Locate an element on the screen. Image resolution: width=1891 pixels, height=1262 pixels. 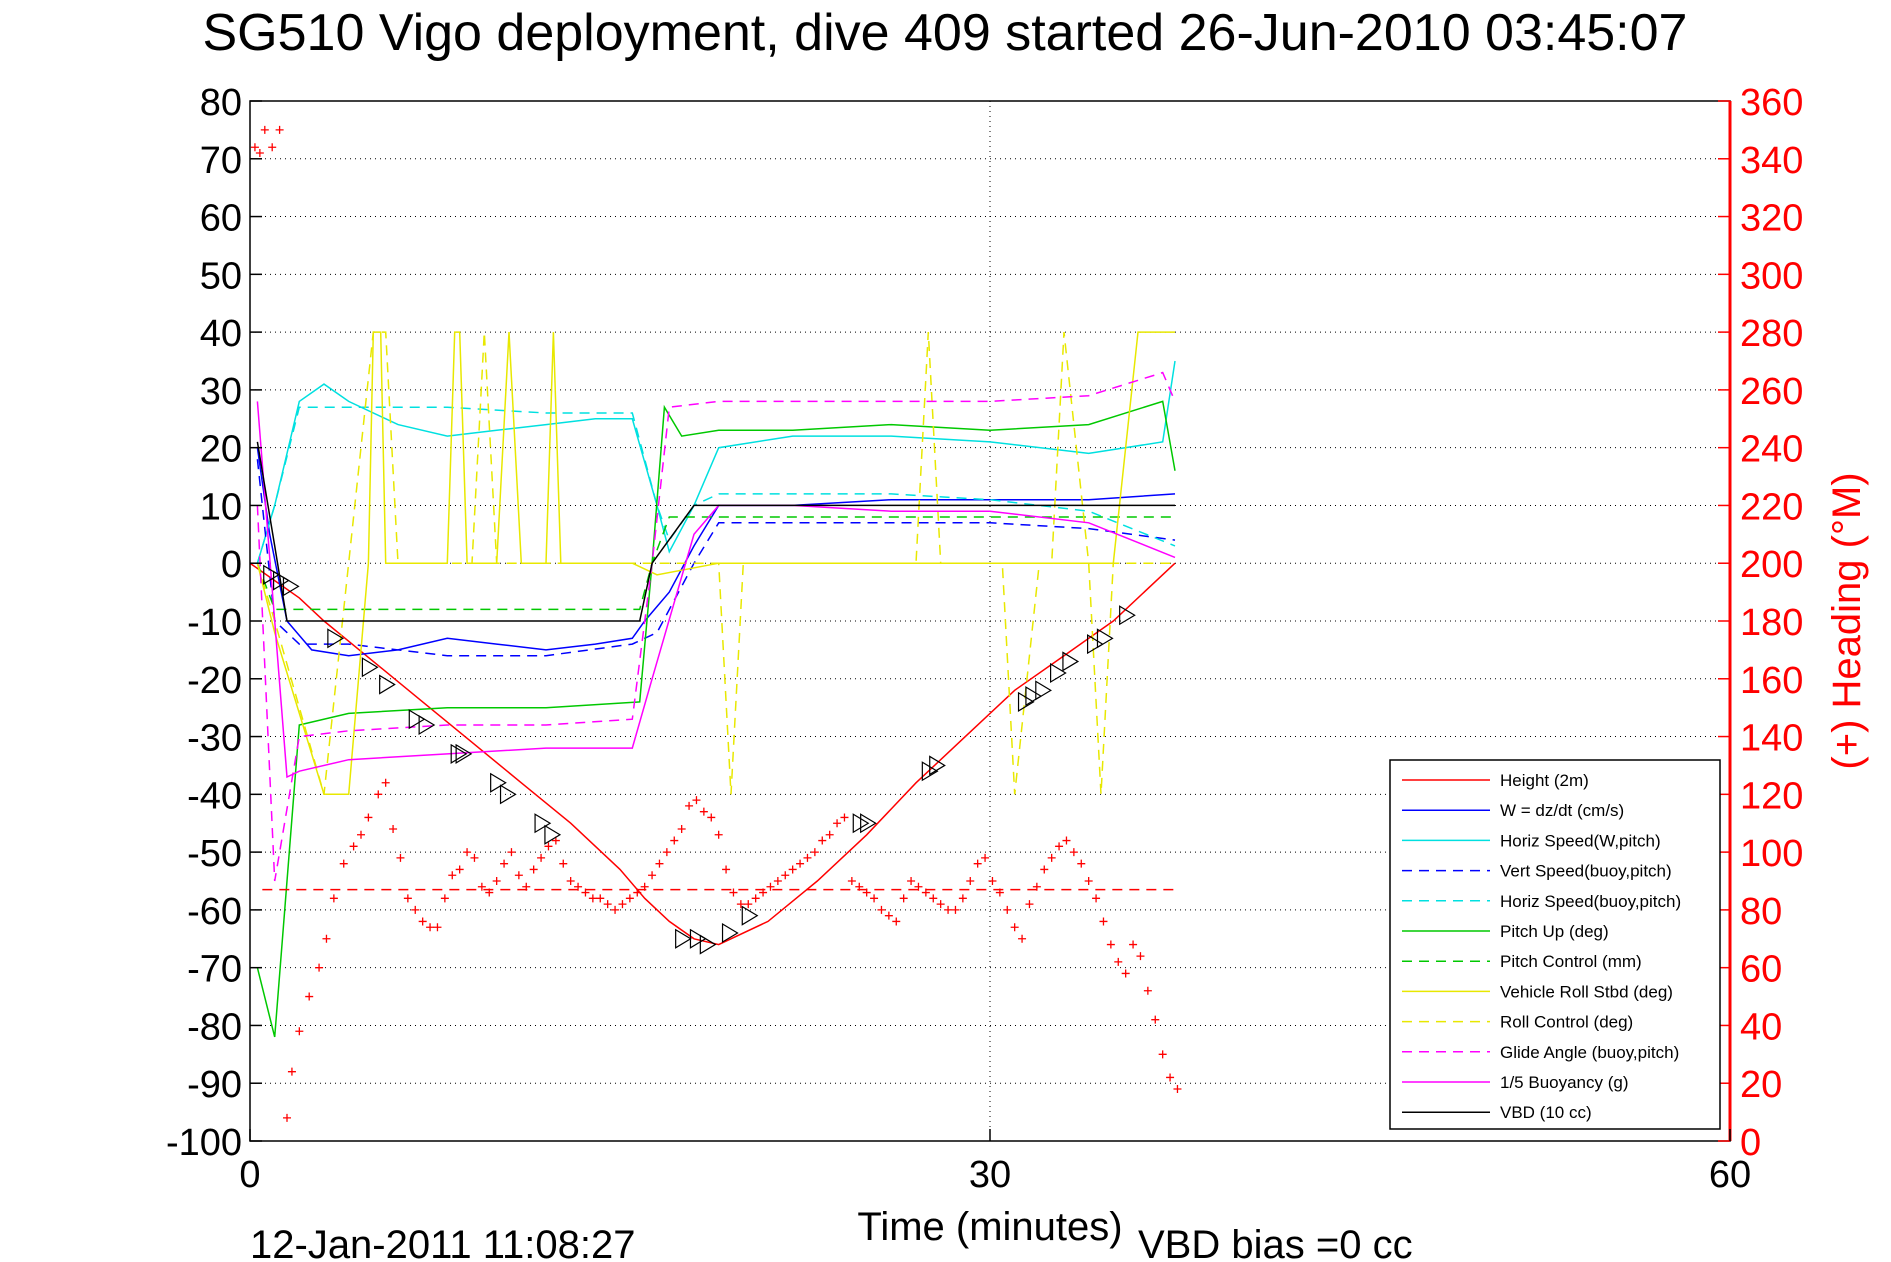
right-y-tick-label: 20 is located at coordinates (1761, 1085).